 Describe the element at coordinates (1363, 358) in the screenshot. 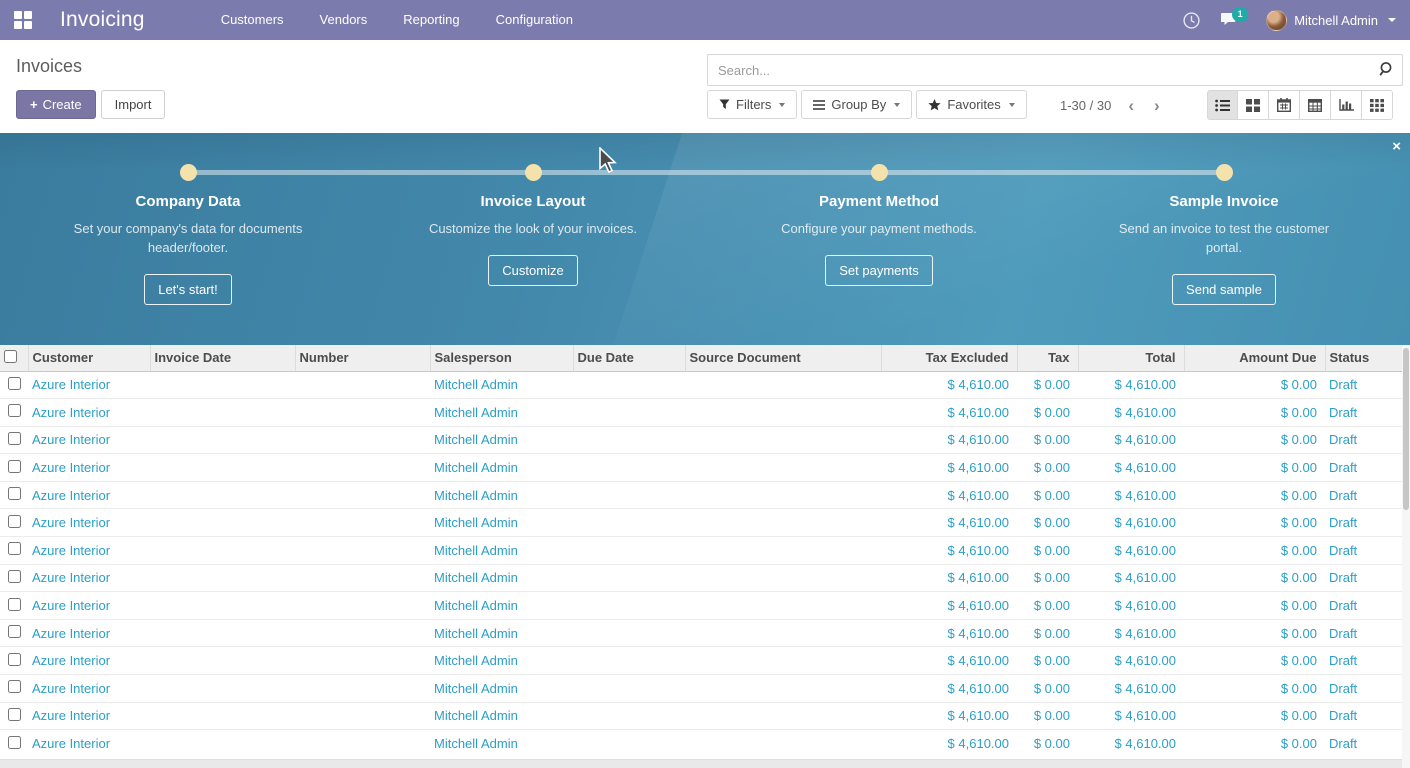

I see `column-header-status: Status` at that location.